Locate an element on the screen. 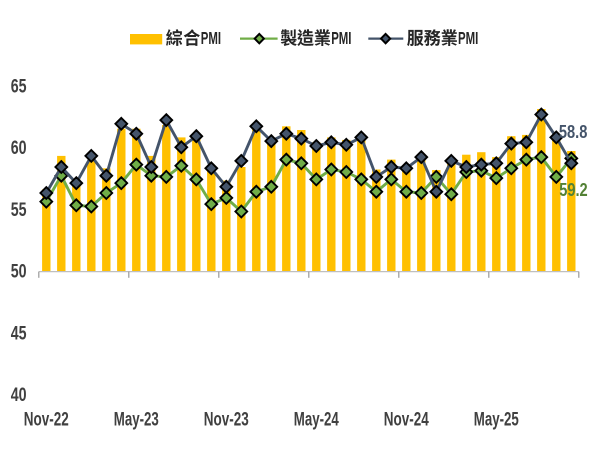 Image resolution: width=600 pixels, height=450 pixels. svg-text: May-23 is located at coordinates (136, 420).